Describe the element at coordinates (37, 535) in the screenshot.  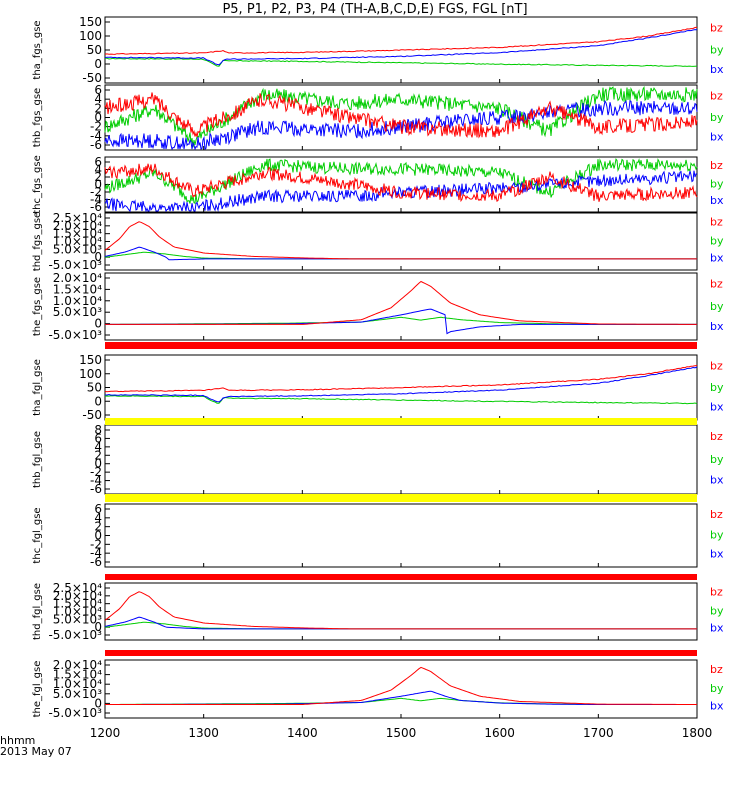
I see `y-axis-label: thc_fgl_gse` at that location.